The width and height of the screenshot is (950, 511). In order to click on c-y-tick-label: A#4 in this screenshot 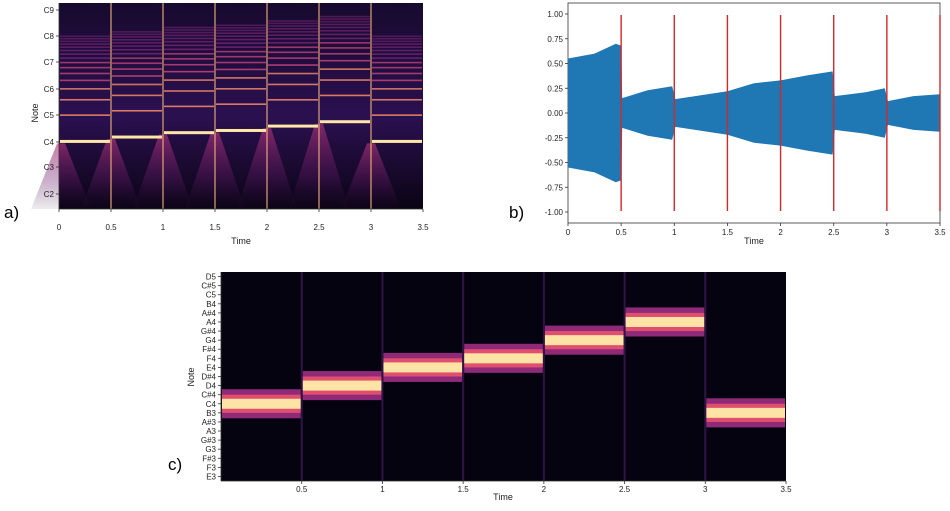, I will do `click(209, 313)`.